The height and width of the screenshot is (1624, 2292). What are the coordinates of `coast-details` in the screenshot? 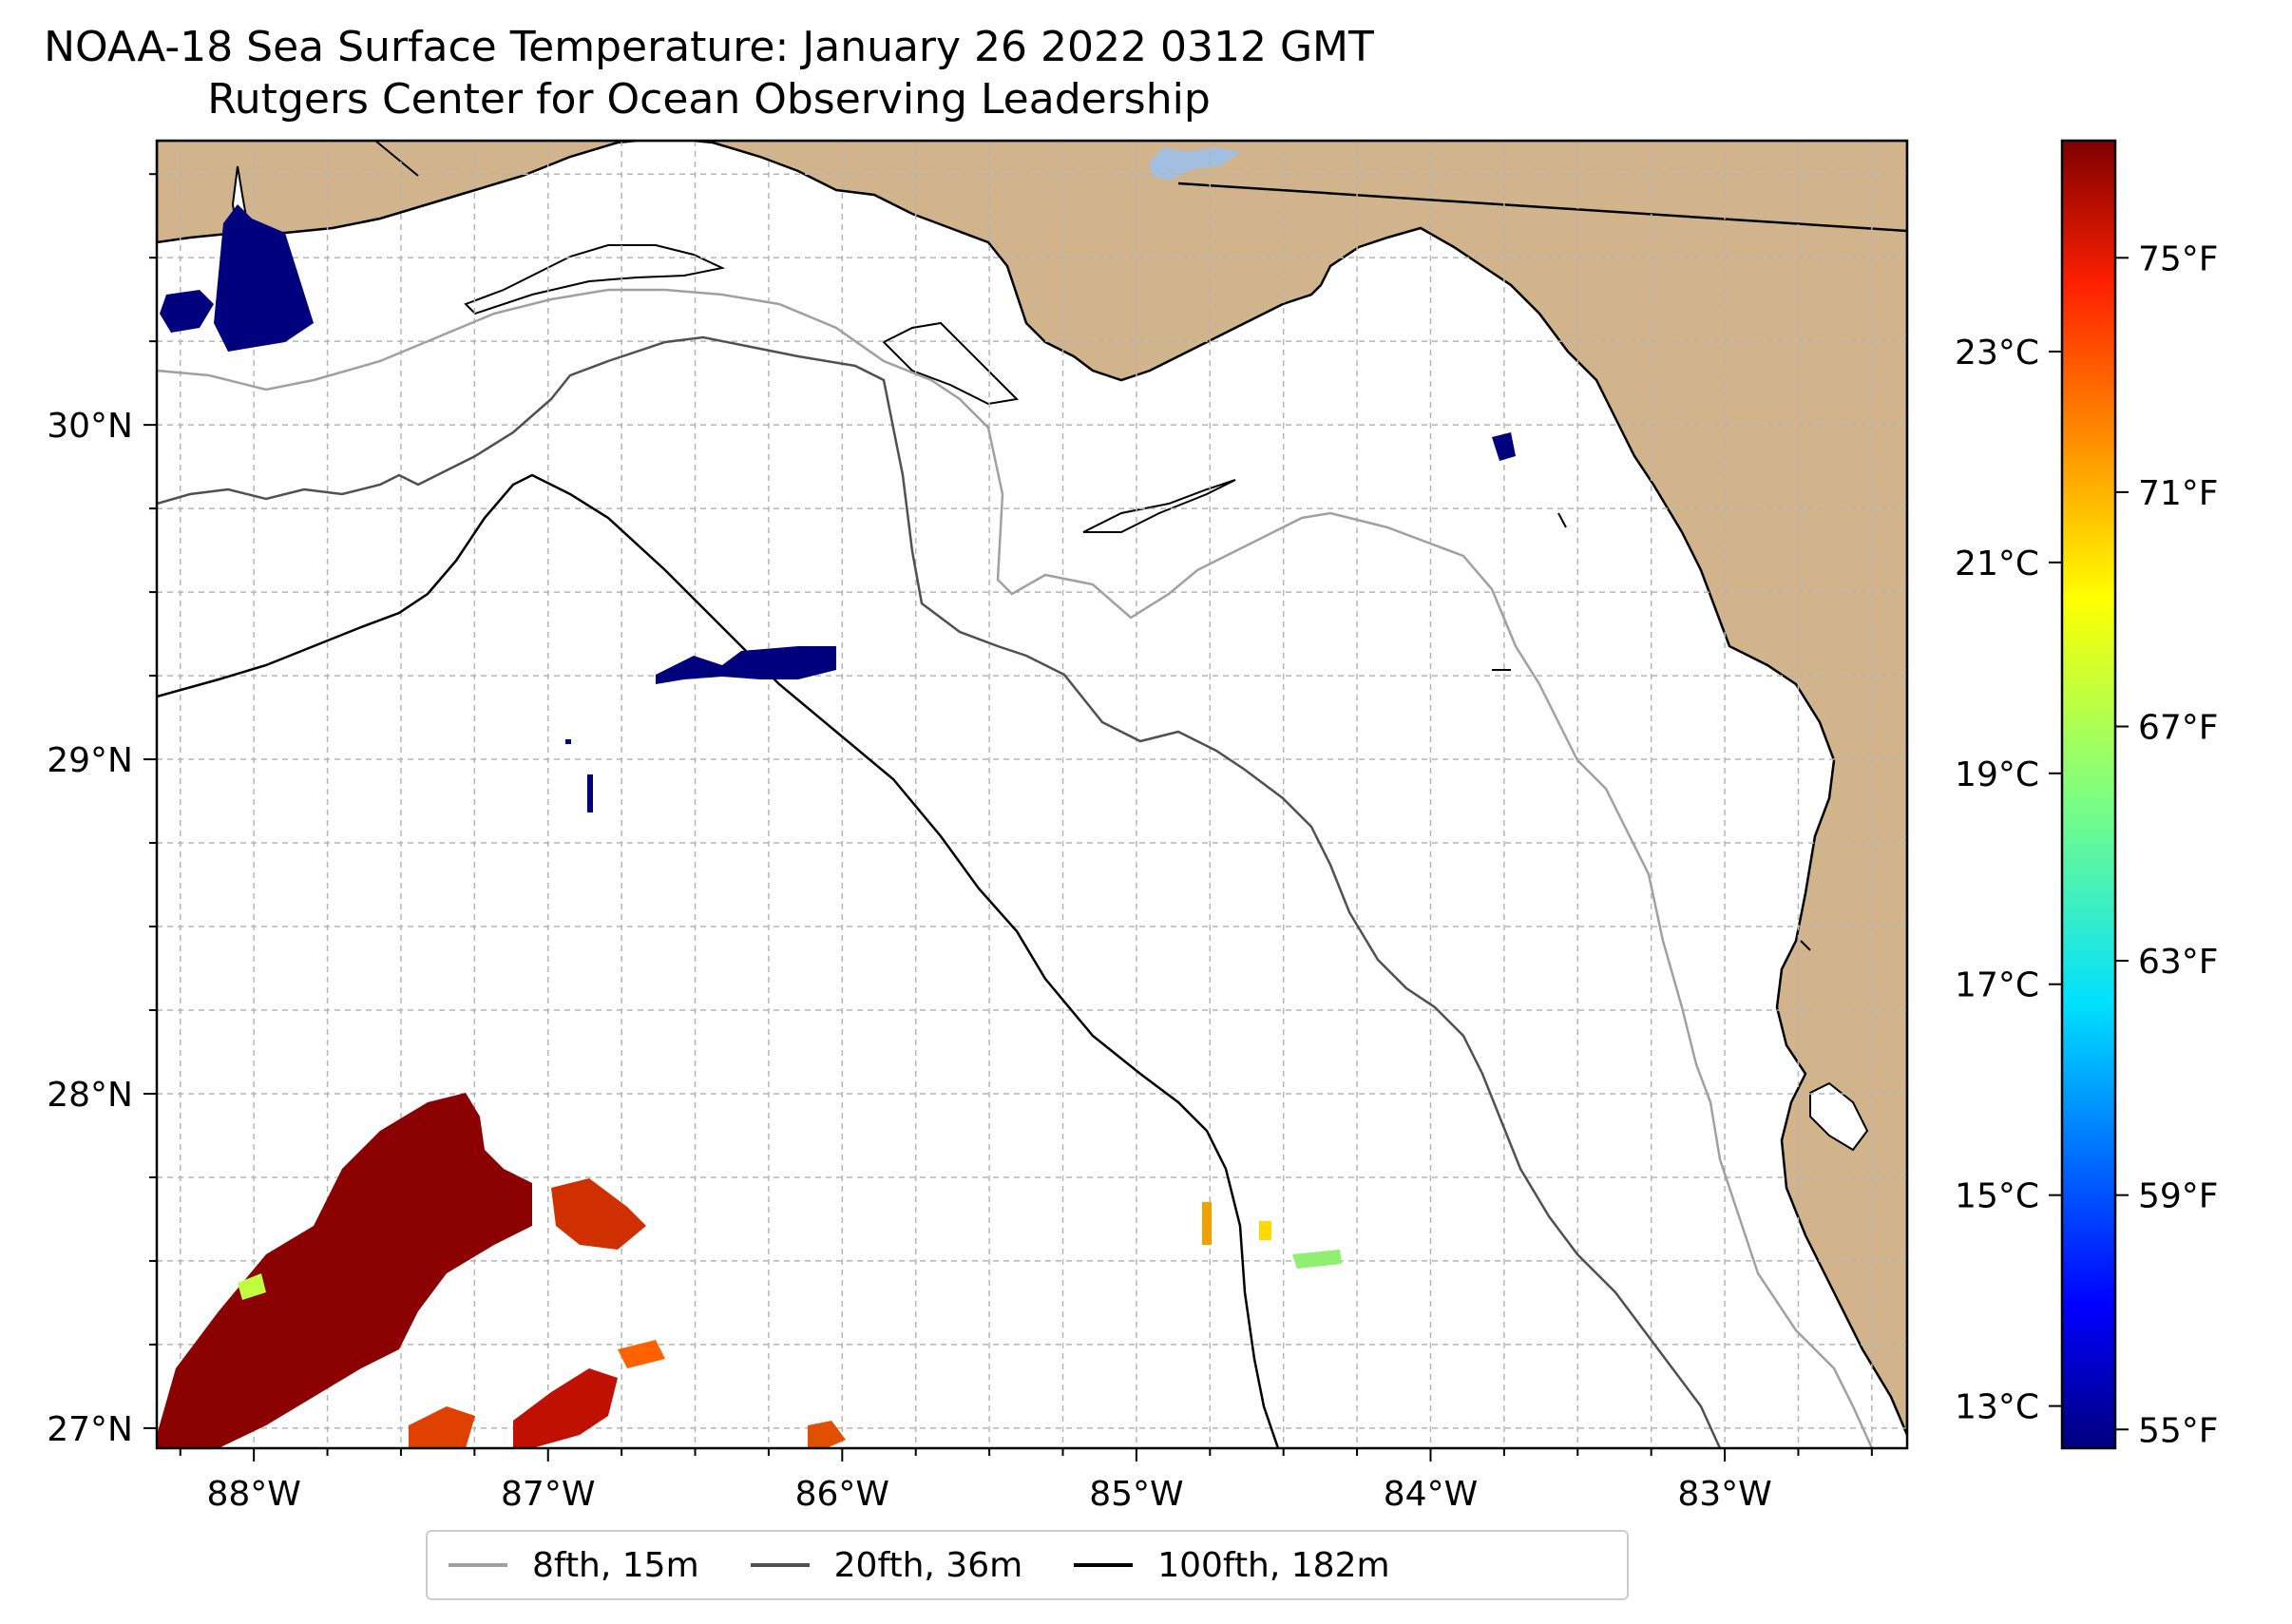 It's located at (1651, 731).